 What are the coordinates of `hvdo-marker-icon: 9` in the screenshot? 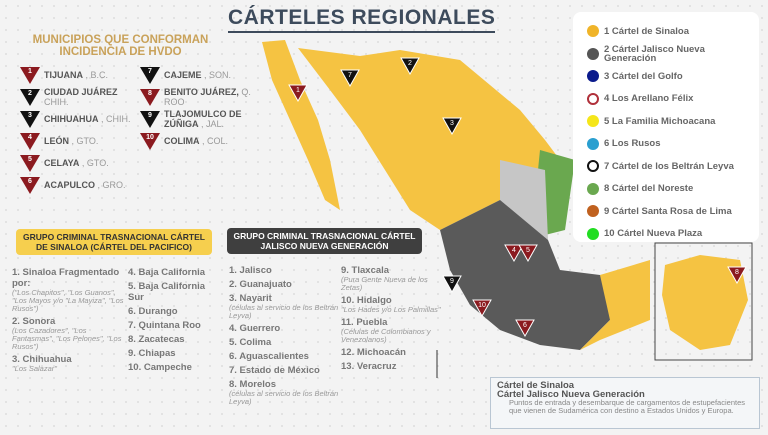 It's located at (150, 119).